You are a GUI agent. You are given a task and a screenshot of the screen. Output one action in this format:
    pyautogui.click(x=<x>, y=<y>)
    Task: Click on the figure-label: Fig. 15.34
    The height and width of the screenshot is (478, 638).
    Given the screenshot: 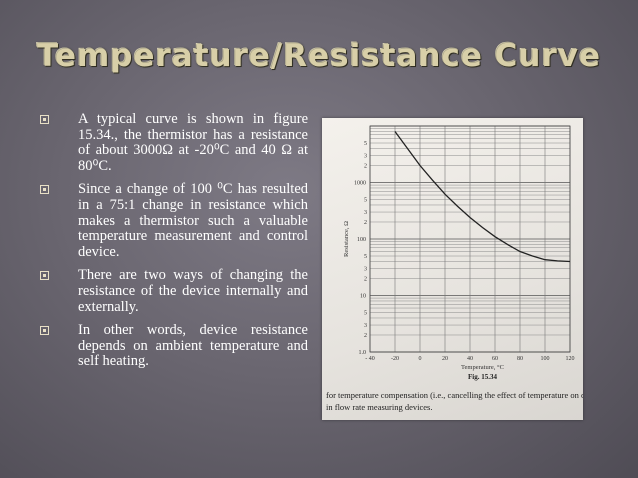 What is the action you would take?
    pyautogui.click(x=482, y=377)
    